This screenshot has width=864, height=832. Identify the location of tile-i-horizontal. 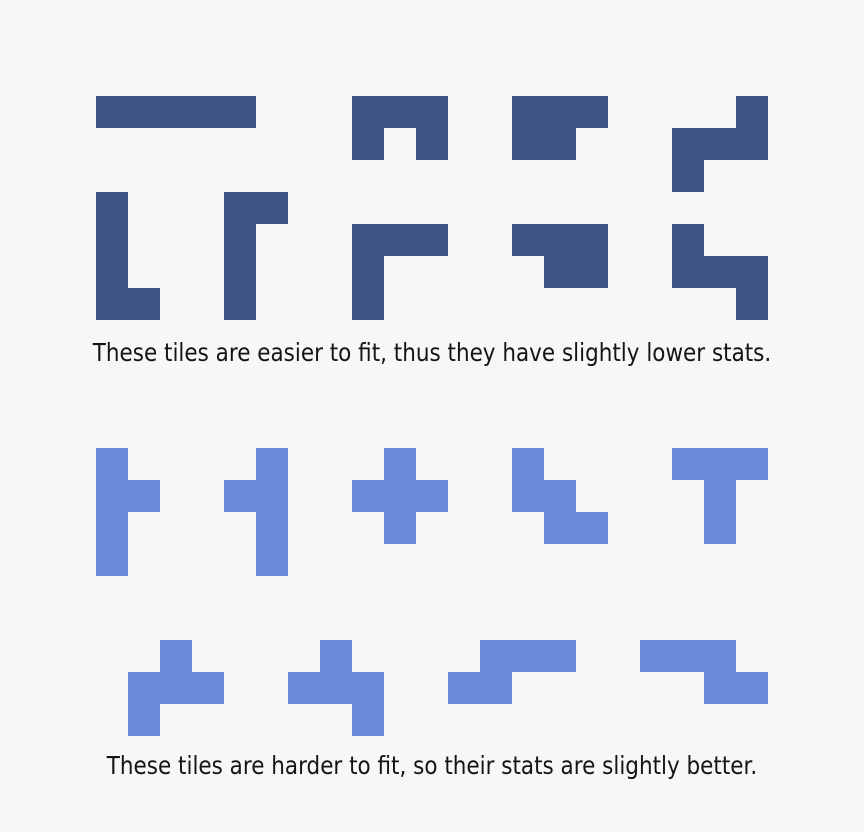
(176, 112).